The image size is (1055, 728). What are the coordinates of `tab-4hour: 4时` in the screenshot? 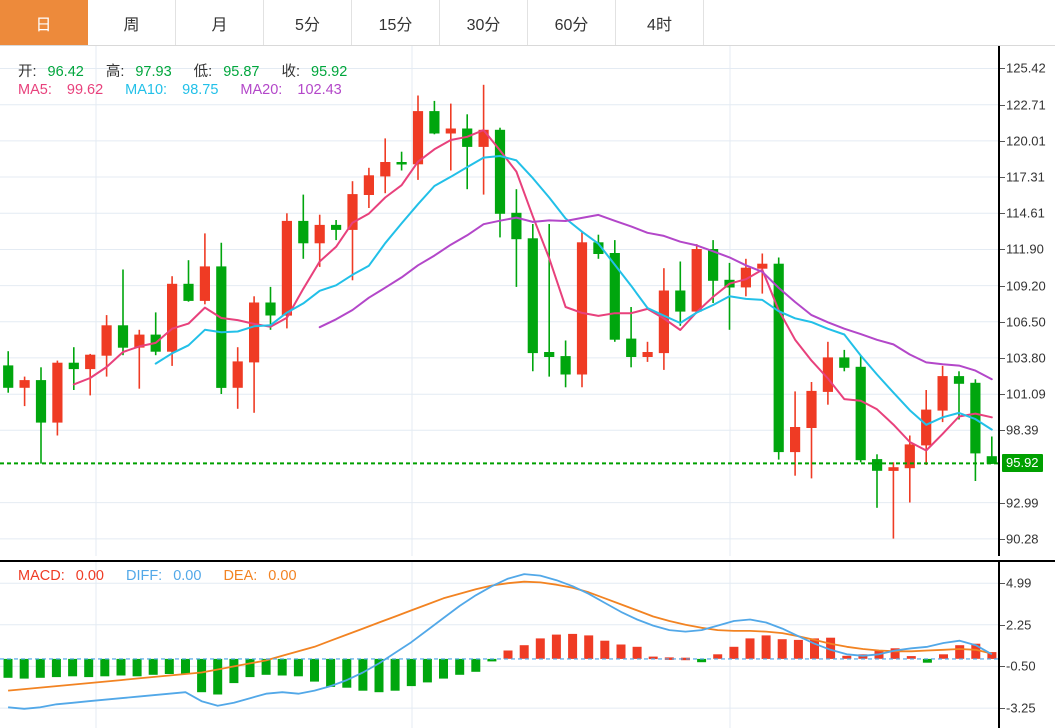 It's located at (660, 22).